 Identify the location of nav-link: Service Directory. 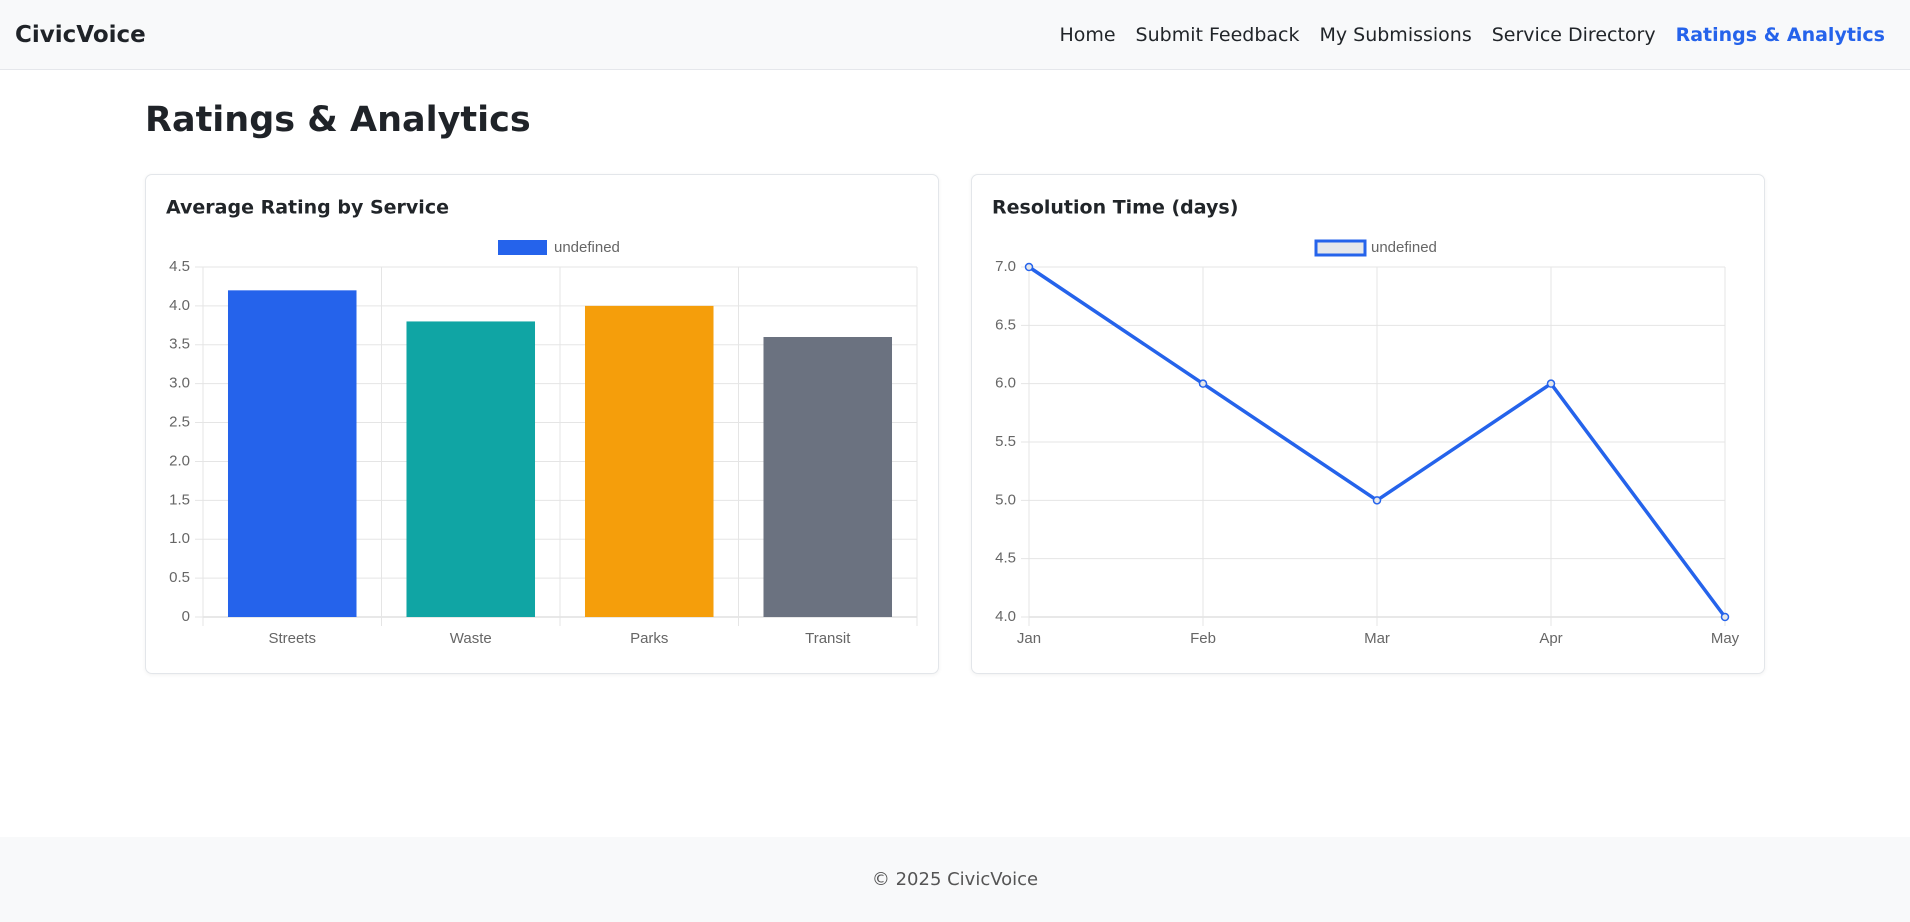
(1573, 34).